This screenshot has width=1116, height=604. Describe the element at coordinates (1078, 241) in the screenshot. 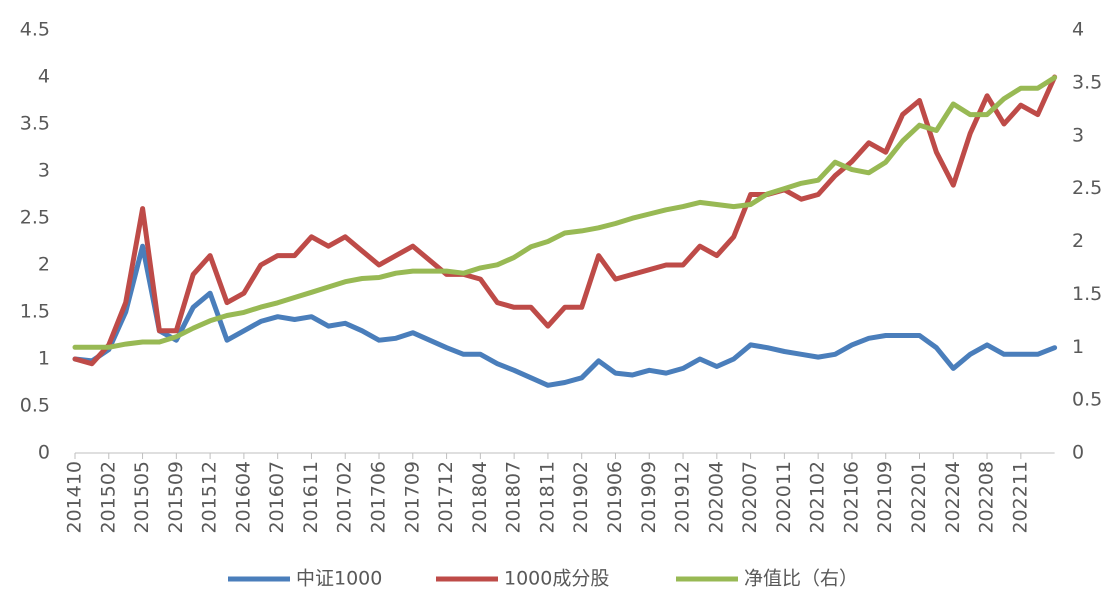

I see `y2-tick-label: 2` at that location.